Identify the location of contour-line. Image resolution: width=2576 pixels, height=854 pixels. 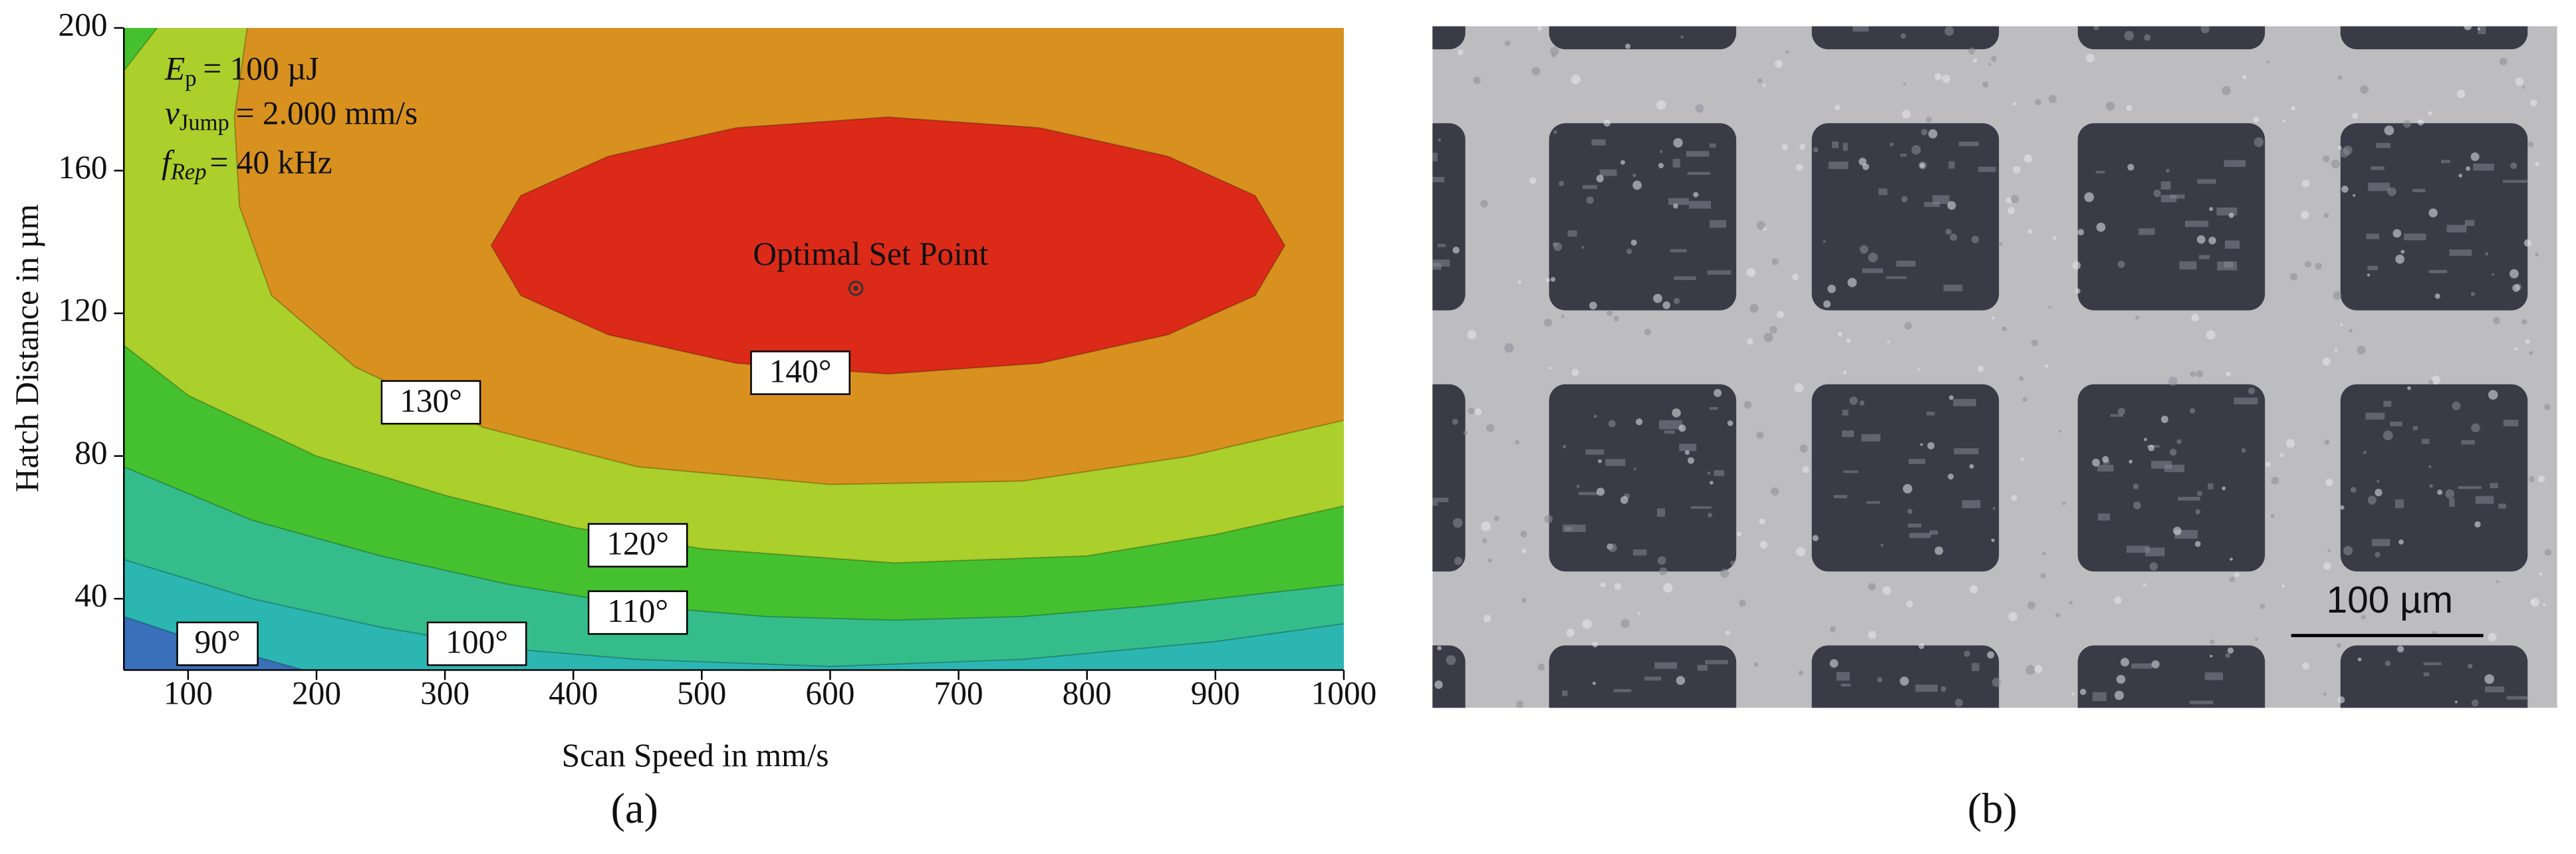
(888, 245).